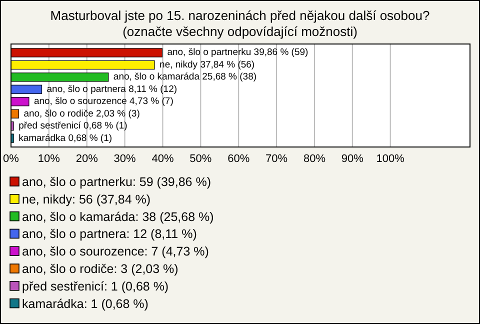  Describe the element at coordinates (86, 199) in the screenshot. I see `legend-label: ne, nikdy: 56 (37,84 %)` at that location.